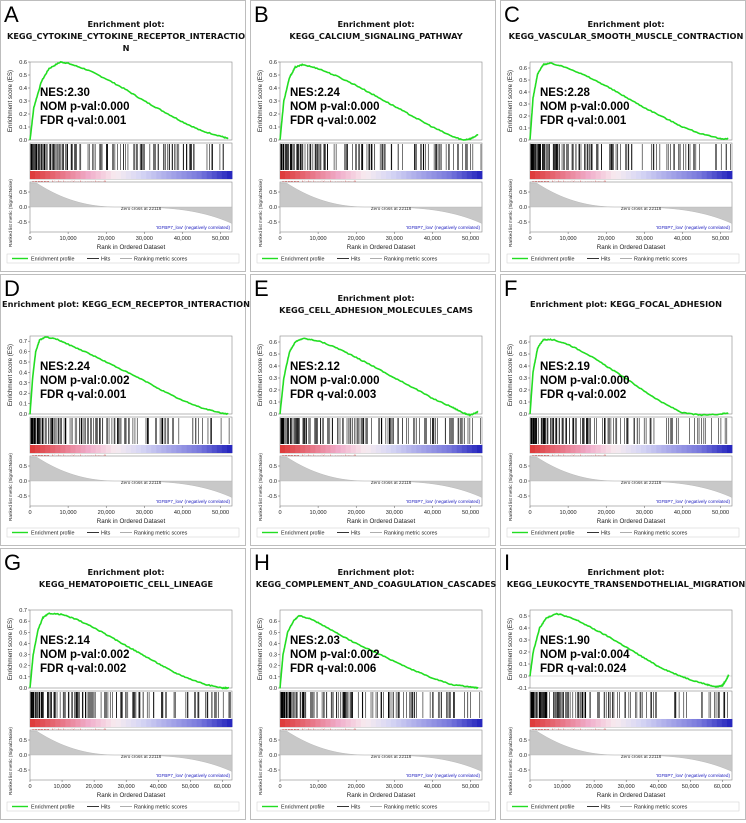 Image resolution: width=746 pixels, height=823 pixels. I want to click on metric-area, so click(131, 477).